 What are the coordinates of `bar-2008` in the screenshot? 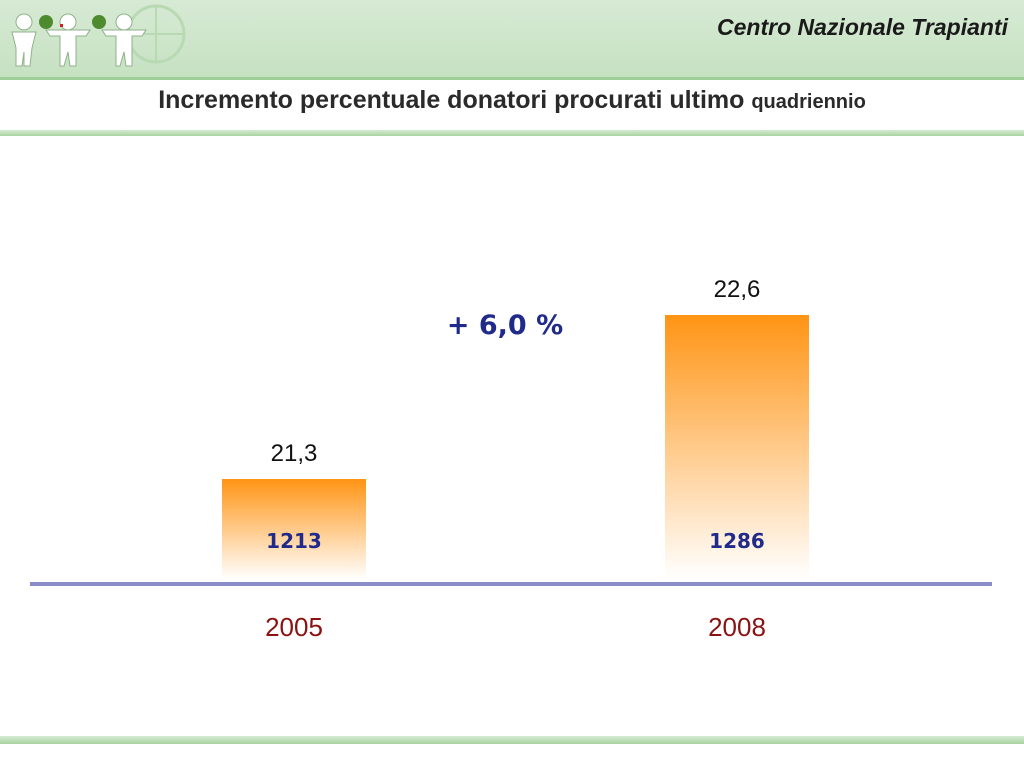 It's located at (737, 447).